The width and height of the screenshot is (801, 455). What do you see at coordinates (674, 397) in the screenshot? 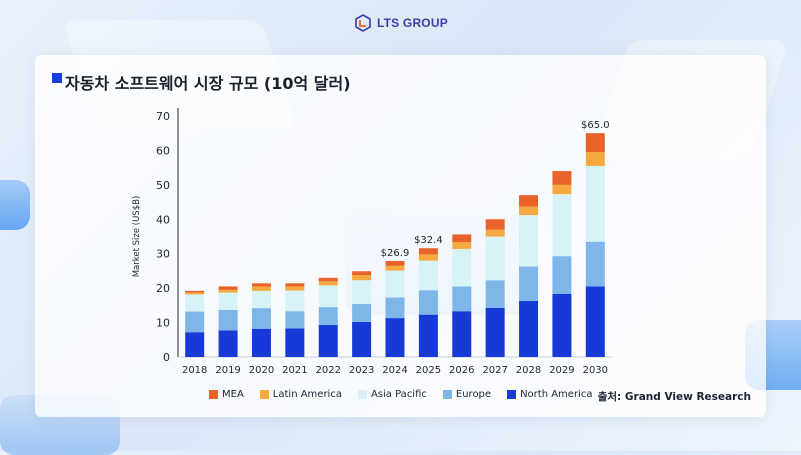
I see `source-note: 출처: Grand View Research` at bounding box center [674, 397].